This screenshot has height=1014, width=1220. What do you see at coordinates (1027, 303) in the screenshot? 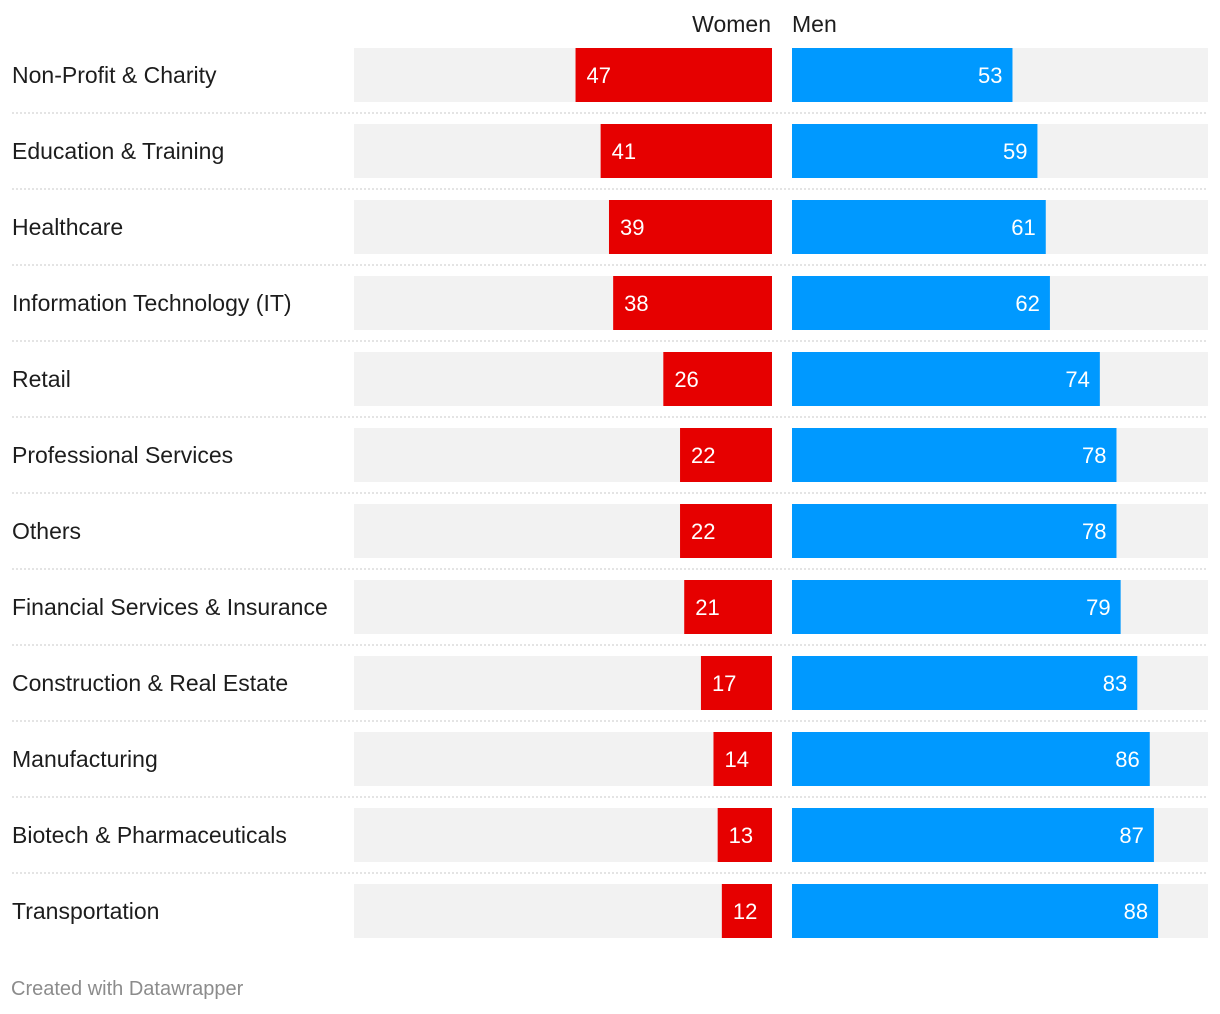
I see `men-value-label: 62` at bounding box center [1027, 303].